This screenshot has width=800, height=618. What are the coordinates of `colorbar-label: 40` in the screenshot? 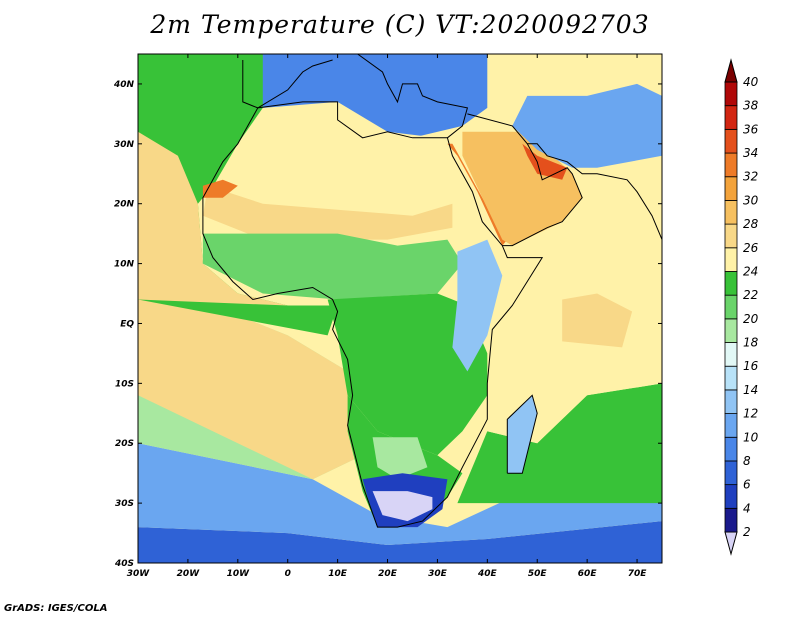 It's located at (751, 82).